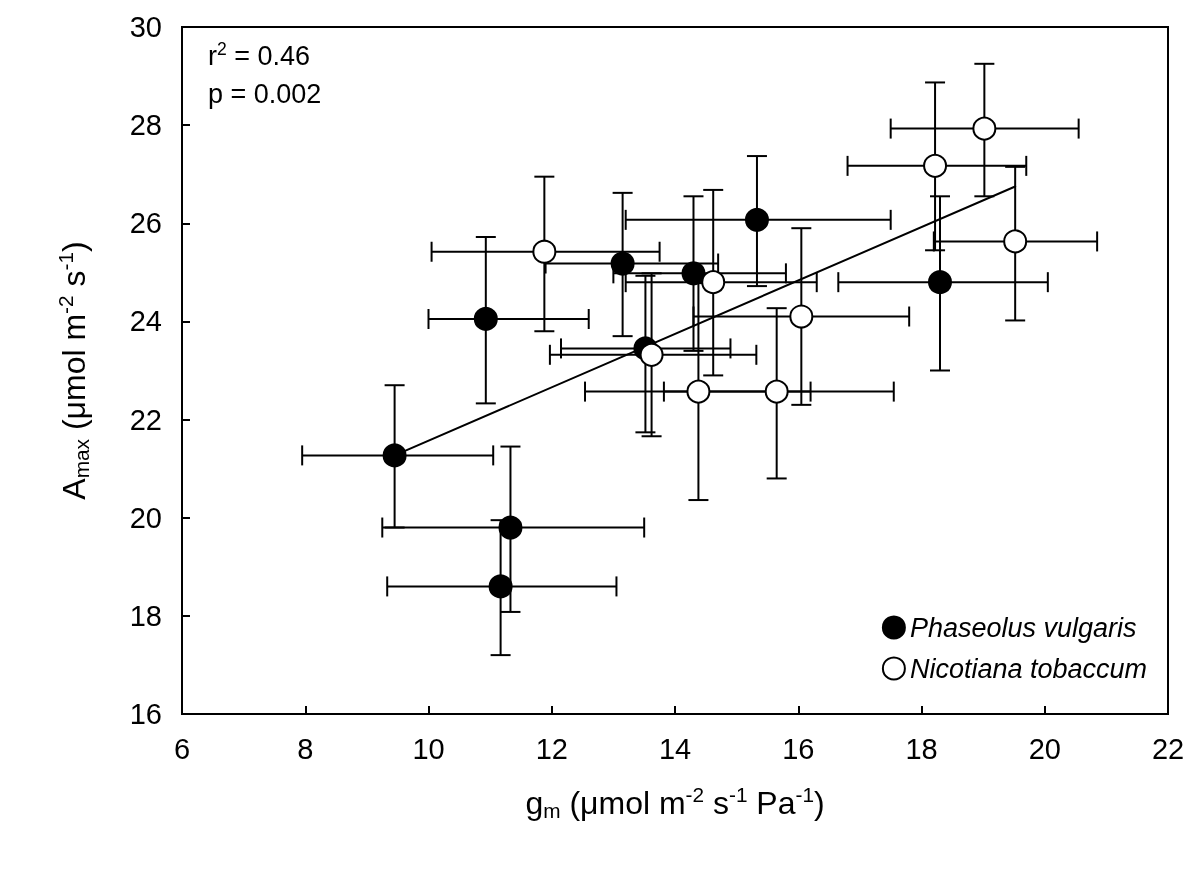 The image size is (1197, 882). What do you see at coordinates (675, 748) in the screenshot?
I see `x-tick-label: 14` at bounding box center [675, 748].